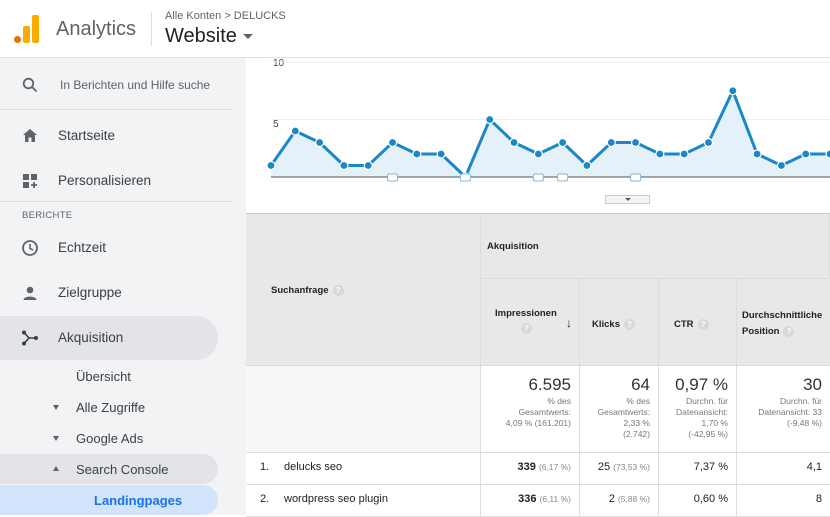  I want to click on y-tick-label: 10, so click(279, 63).